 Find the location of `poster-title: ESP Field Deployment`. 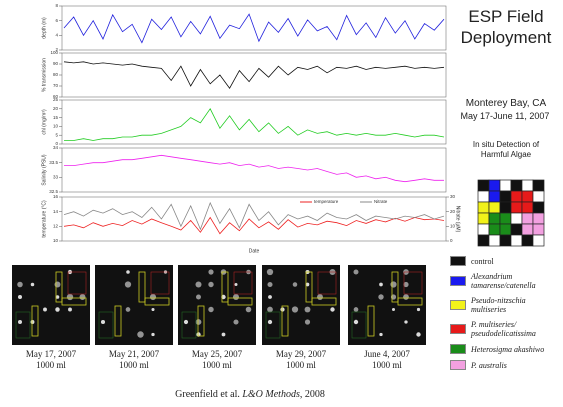

poster-title: ESP Field Deployment is located at coordinates (506, 27).